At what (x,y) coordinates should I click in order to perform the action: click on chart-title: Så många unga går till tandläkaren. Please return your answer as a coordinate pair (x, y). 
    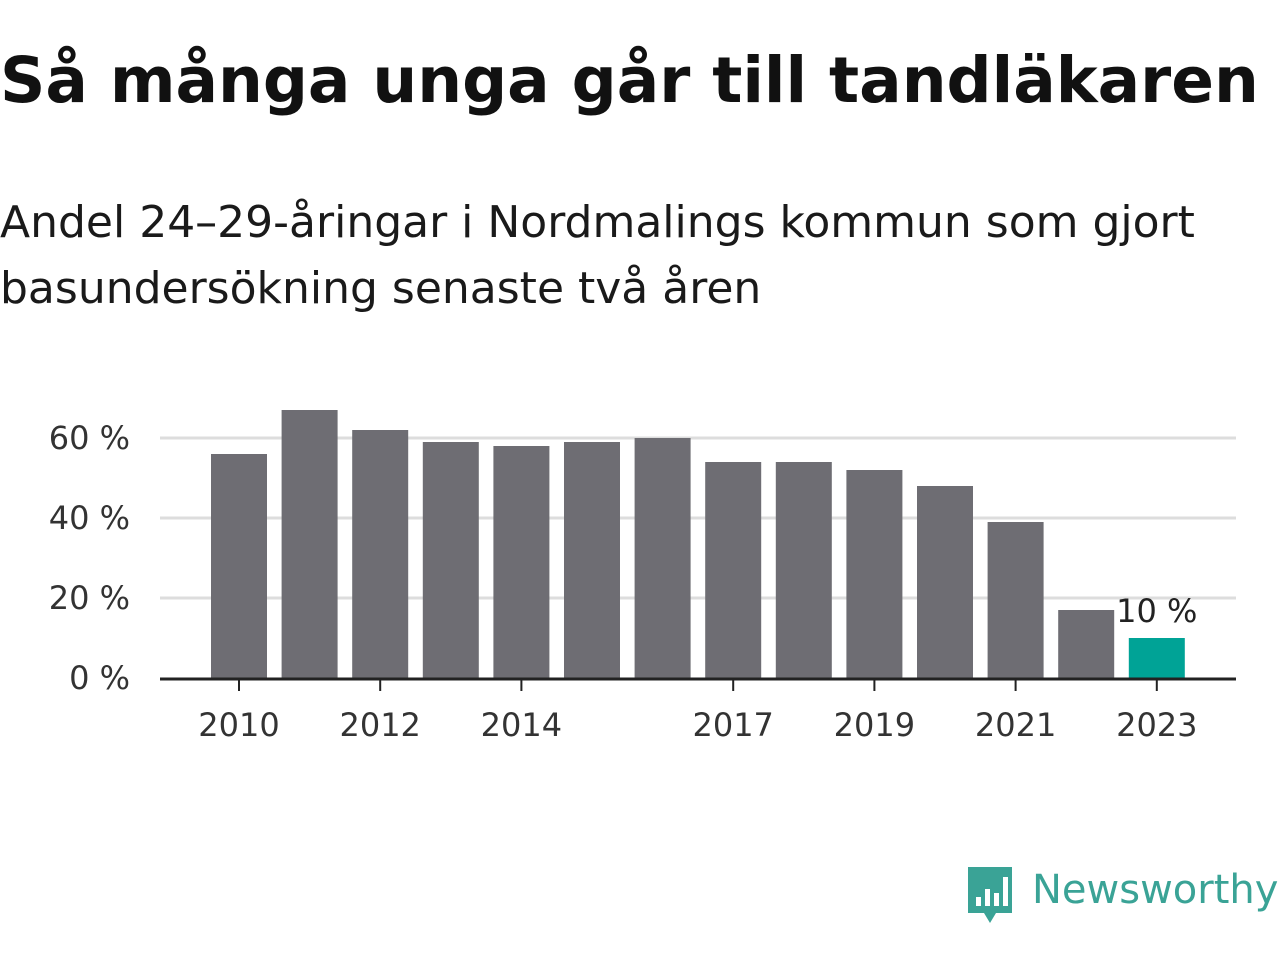
    Looking at the image, I should click on (629, 80).